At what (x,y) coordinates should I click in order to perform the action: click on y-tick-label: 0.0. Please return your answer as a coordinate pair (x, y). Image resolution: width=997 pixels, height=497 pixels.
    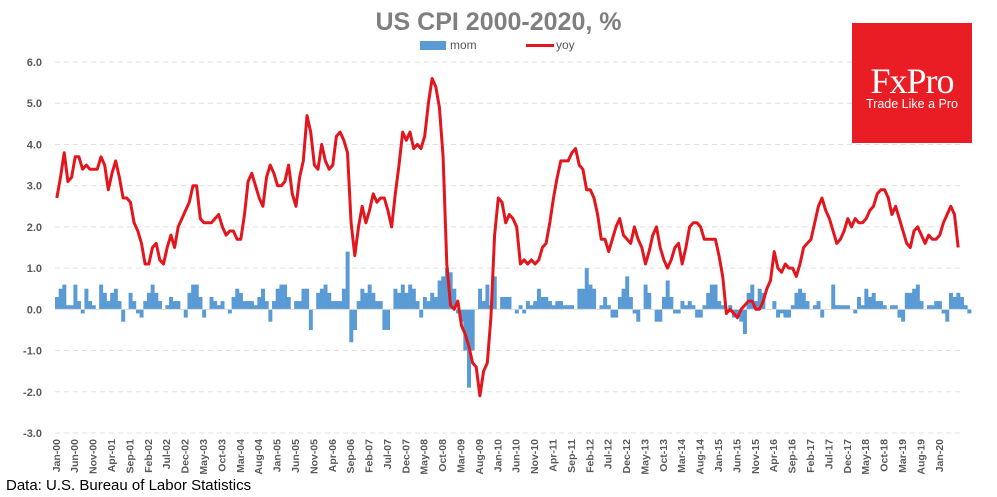
    Looking at the image, I should click on (34, 310).